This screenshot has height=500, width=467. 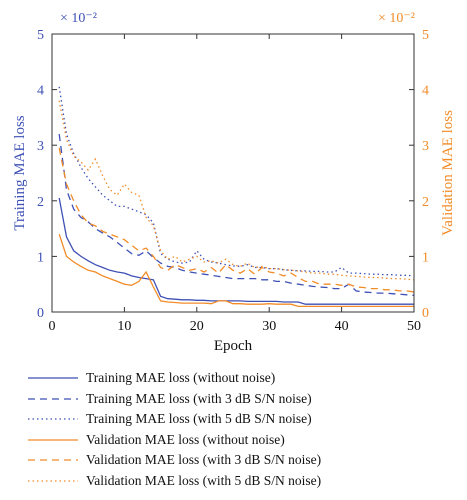 I want to click on x-tick-label: 10, so click(x=124, y=326).